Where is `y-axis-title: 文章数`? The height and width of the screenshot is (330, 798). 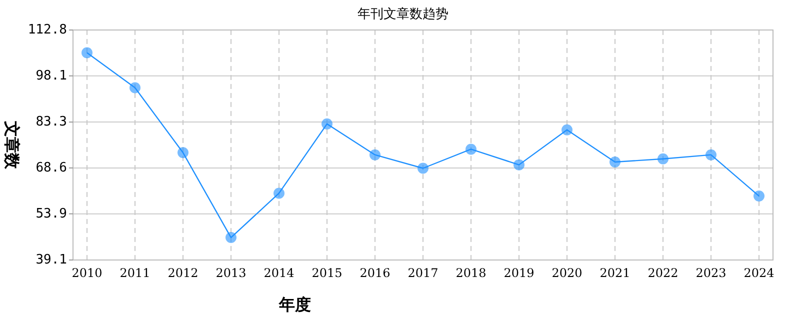
y-axis-title: 文章数 is located at coordinates (12, 145).